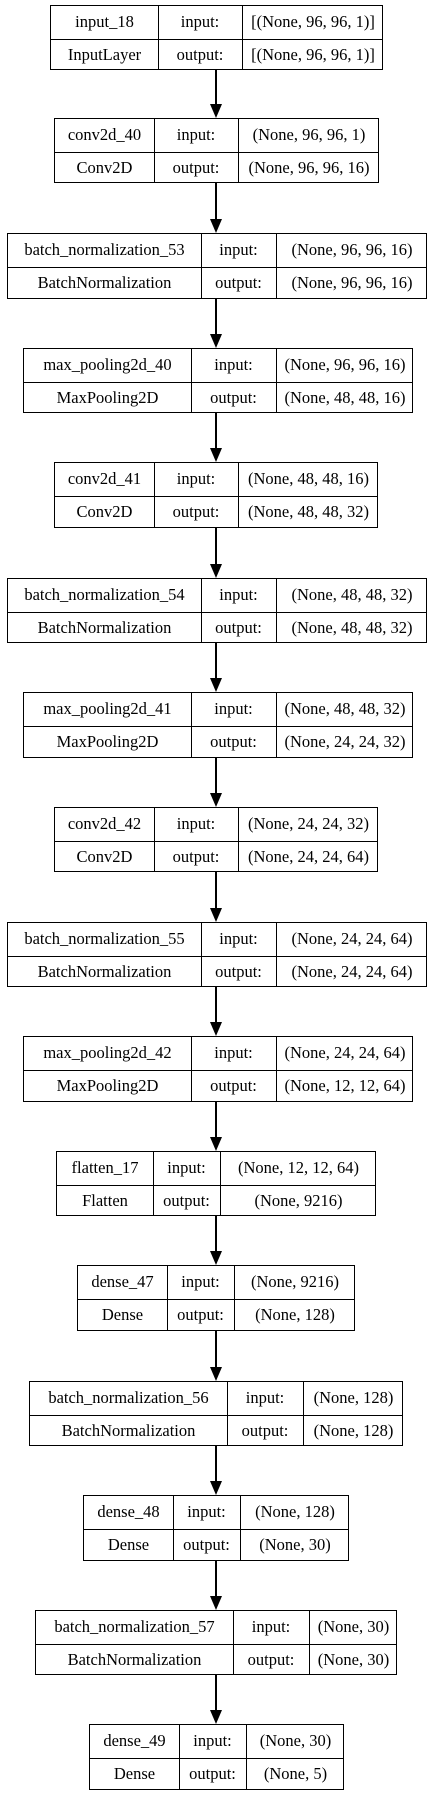 This screenshot has height=1797, width=437. What do you see at coordinates (134, 1741) in the screenshot?
I see `layer-name: dense_49` at bounding box center [134, 1741].